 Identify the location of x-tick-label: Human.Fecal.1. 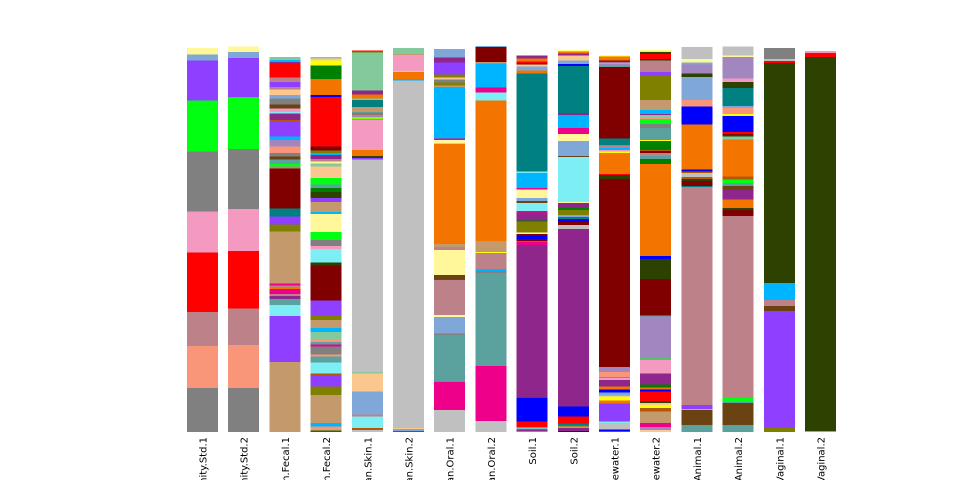
(286, 458).